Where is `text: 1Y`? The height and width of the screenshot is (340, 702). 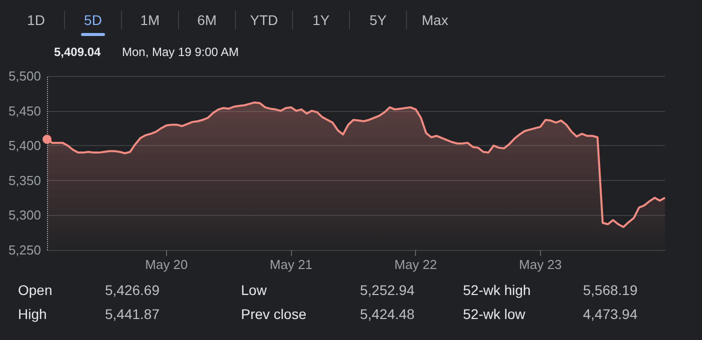 text: 1Y is located at coordinates (321, 20).